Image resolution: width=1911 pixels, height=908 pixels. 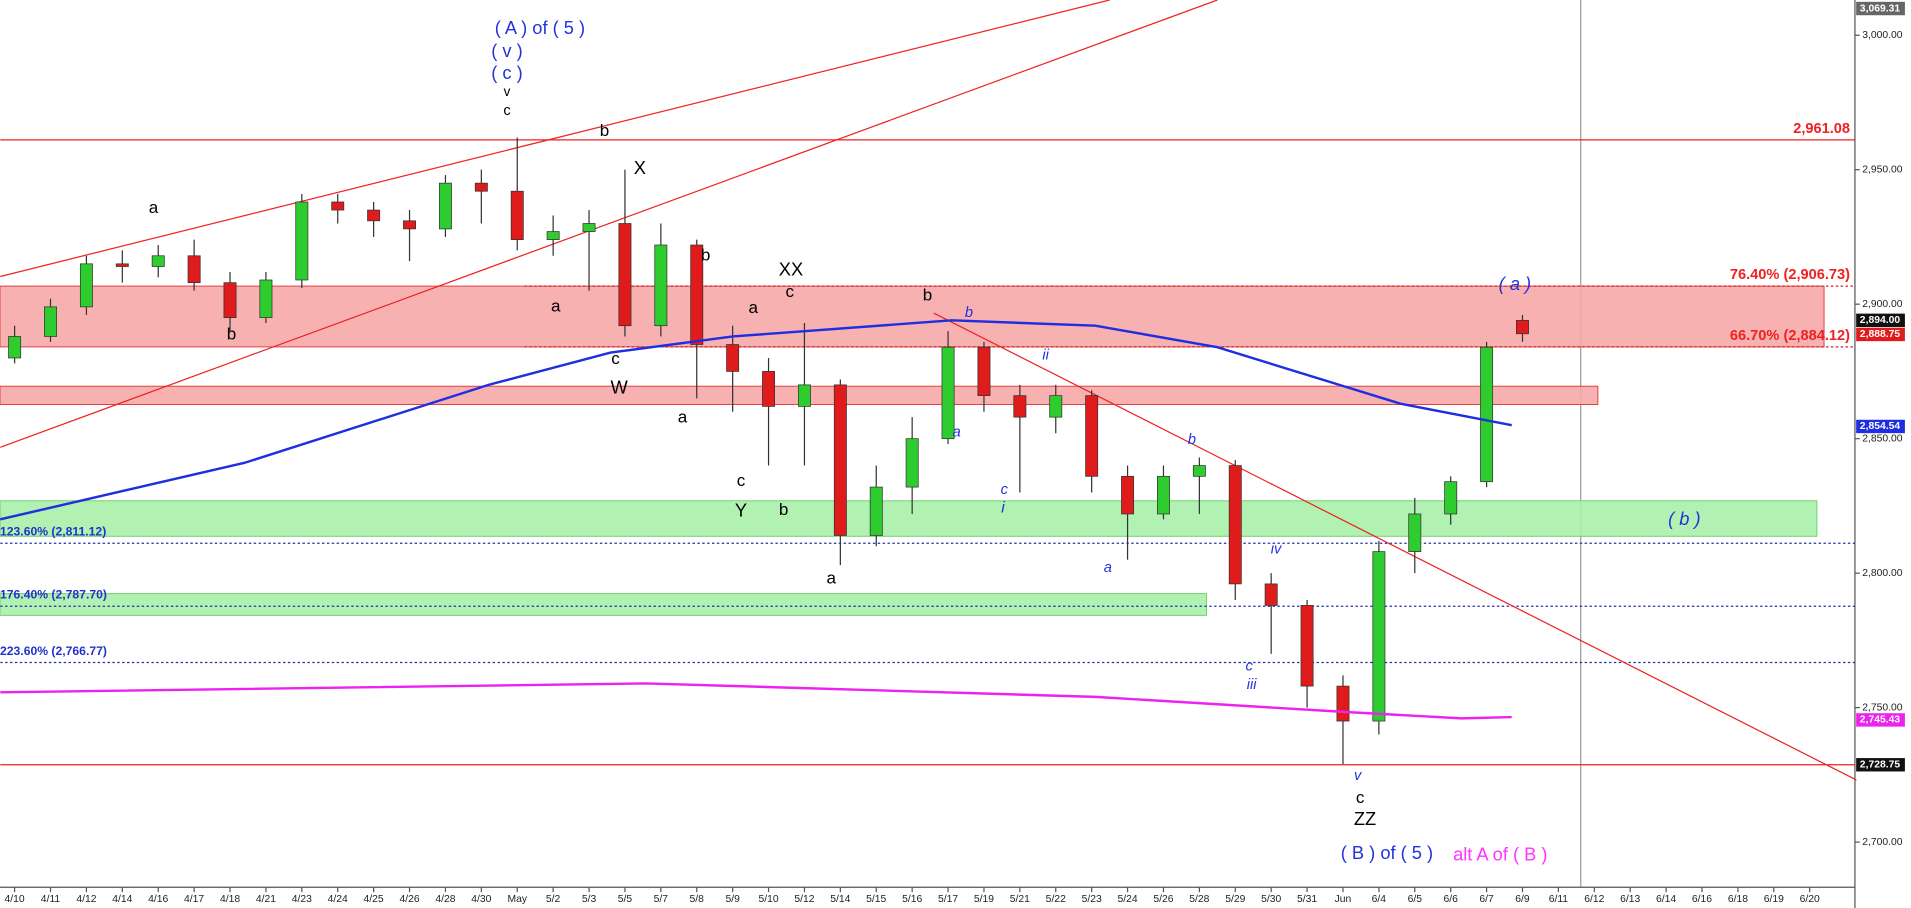 I want to click on price-tag-label: 2,894.00, so click(x=1880, y=320).